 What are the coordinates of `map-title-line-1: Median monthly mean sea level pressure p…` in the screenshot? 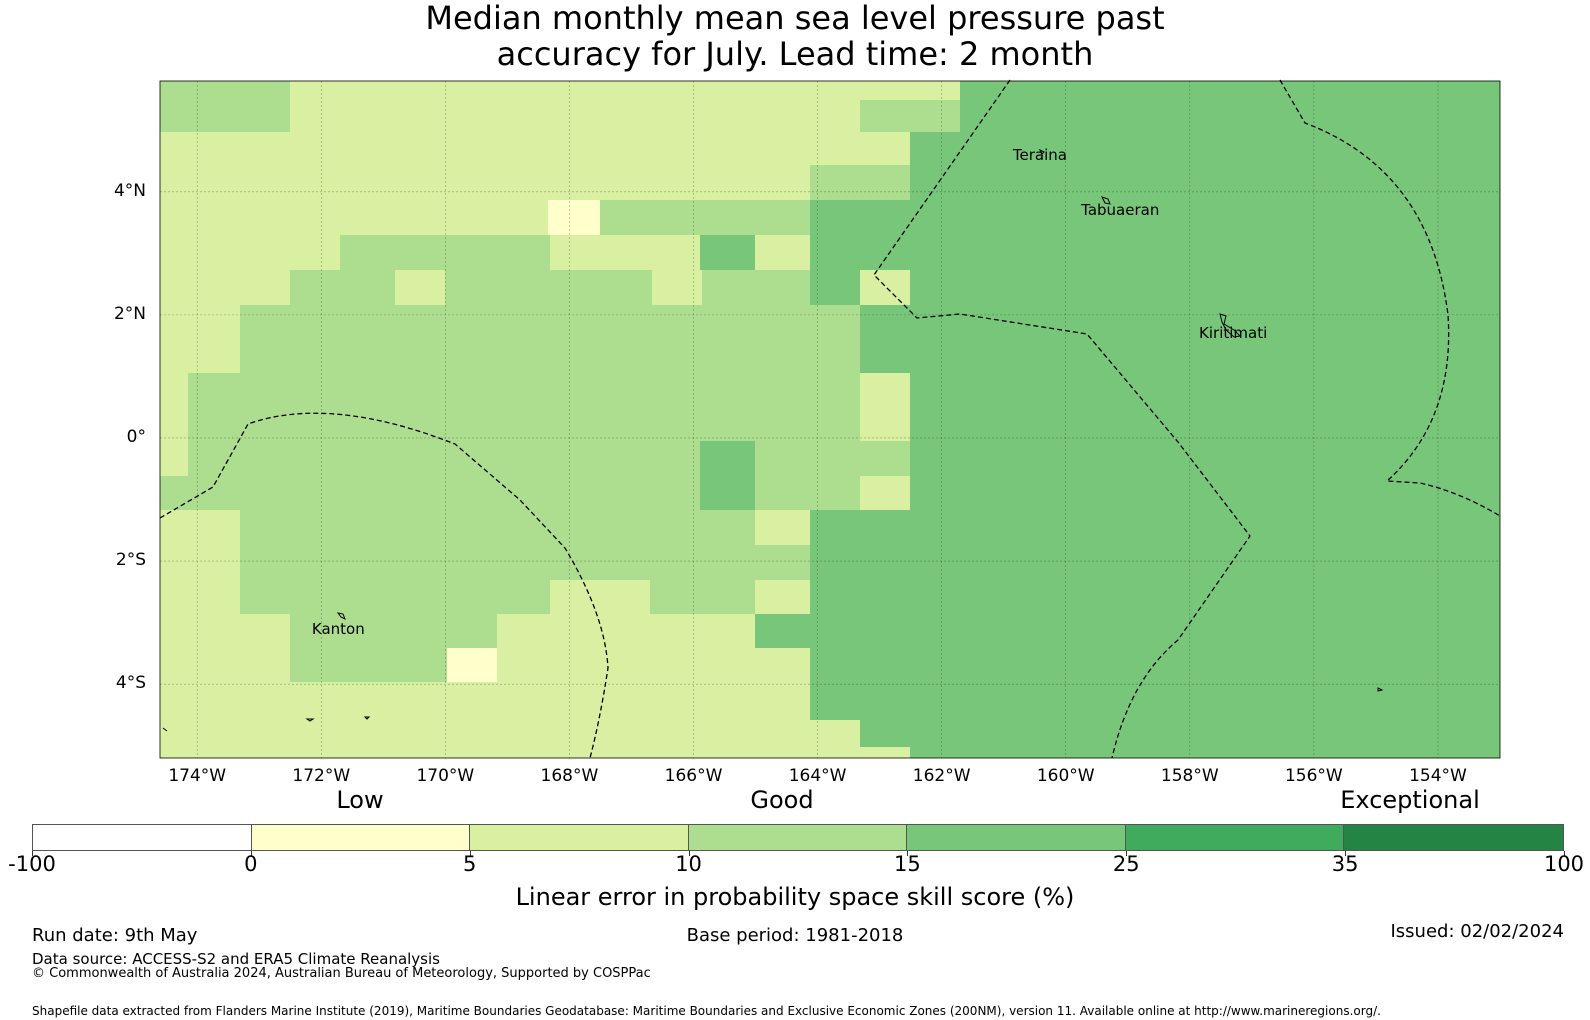 It's located at (795, 18).